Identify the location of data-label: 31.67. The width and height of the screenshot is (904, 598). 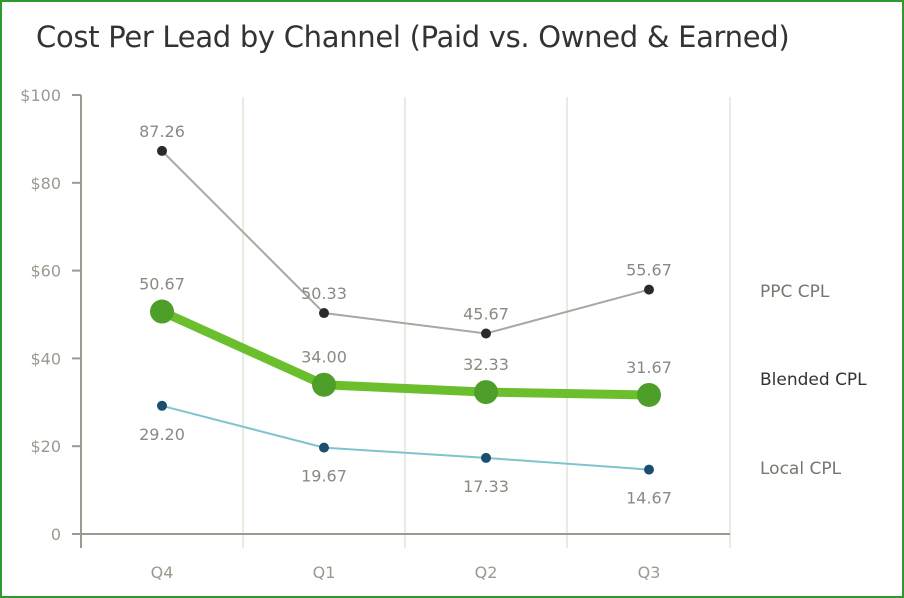
(649, 367).